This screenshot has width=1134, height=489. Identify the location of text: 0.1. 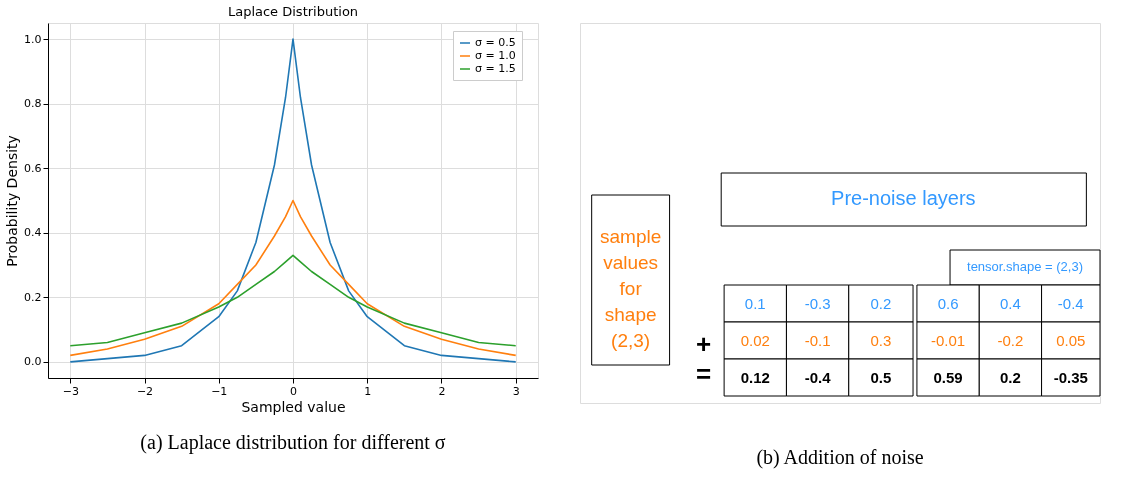
(755, 303).